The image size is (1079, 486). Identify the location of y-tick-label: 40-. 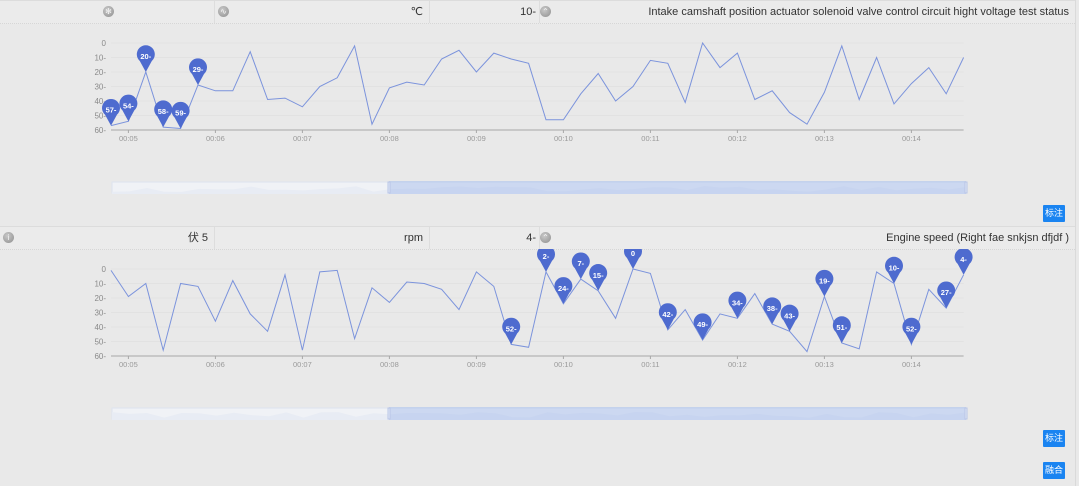
(100, 327).